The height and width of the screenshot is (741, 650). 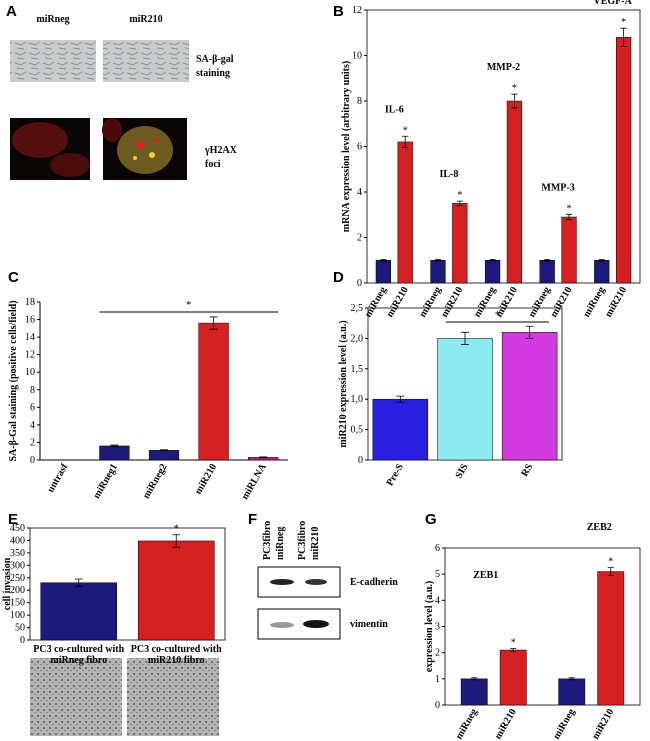 I want to click on group-label: ZEB1, so click(x=485, y=575).